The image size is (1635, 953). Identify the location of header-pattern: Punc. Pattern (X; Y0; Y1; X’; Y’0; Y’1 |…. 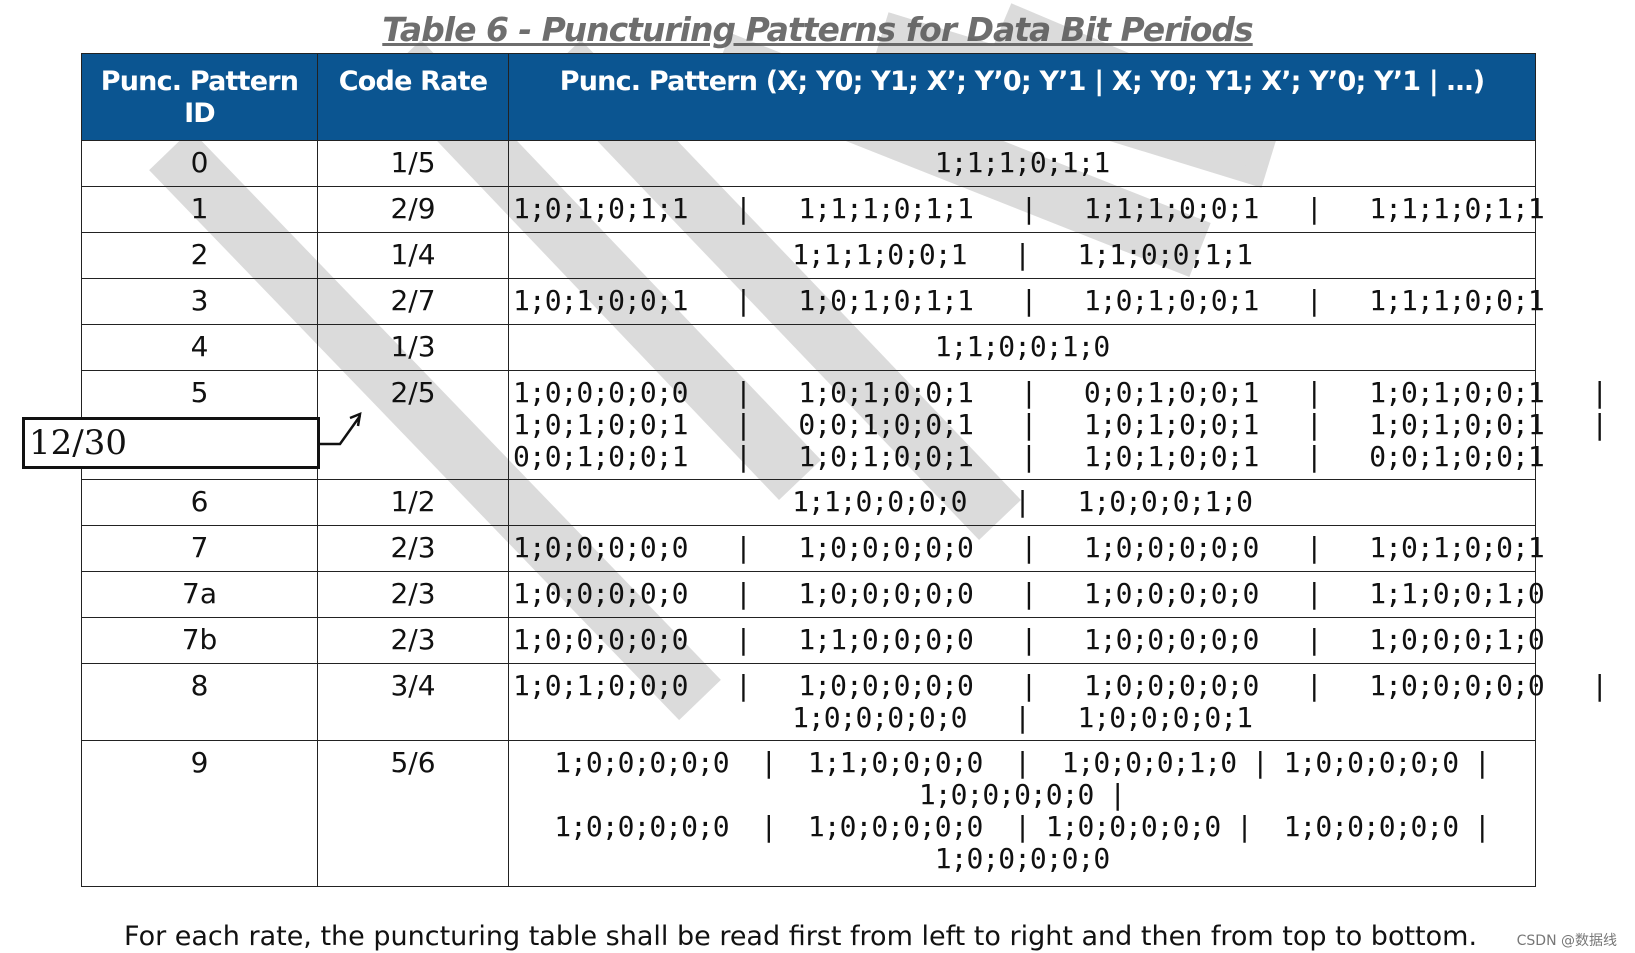
(1022, 97).